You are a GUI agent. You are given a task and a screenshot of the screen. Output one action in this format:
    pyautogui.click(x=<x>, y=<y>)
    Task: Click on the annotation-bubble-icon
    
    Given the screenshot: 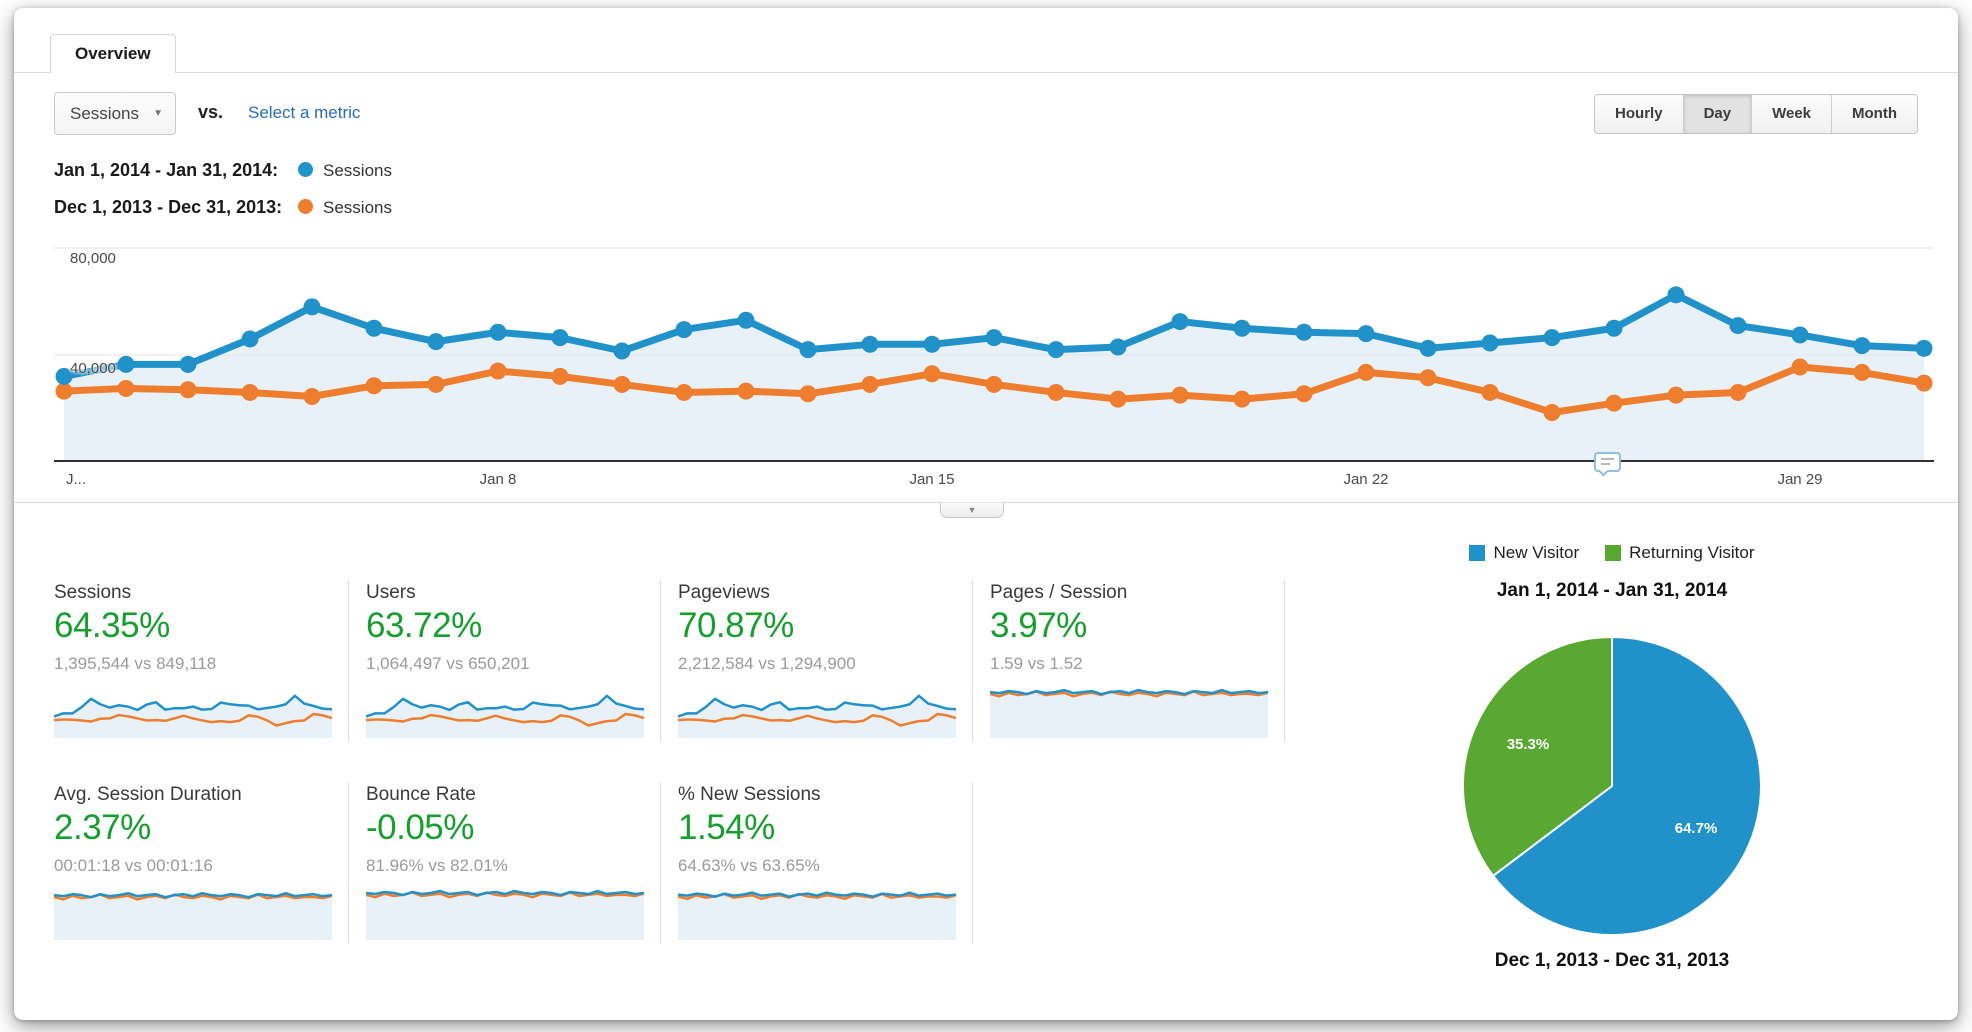 What is the action you would take?
    pyautogui.click(x=1607, y=464)
    